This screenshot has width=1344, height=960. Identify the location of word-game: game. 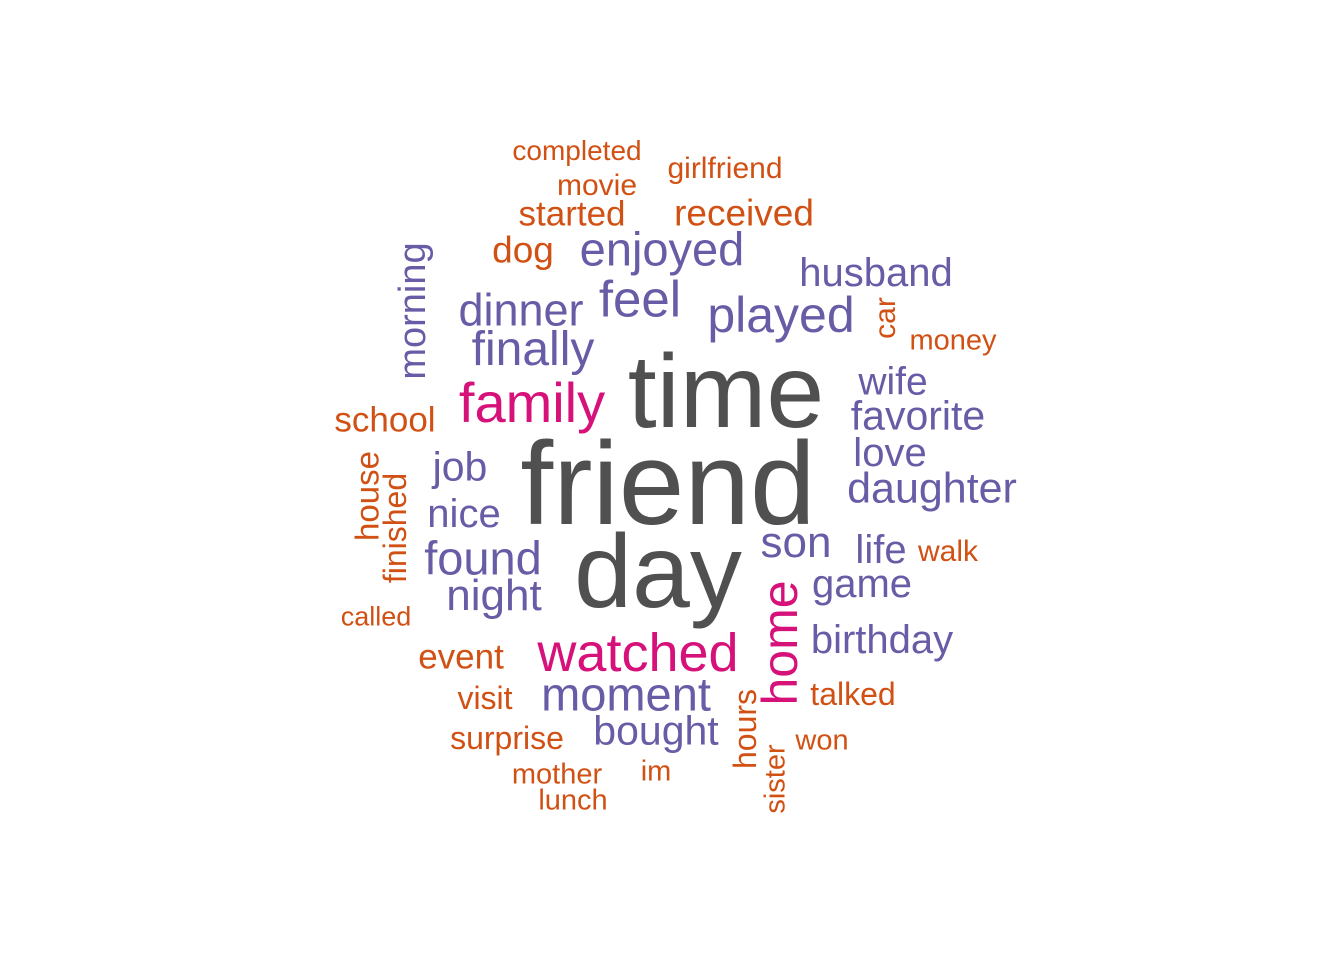
(862, 584).